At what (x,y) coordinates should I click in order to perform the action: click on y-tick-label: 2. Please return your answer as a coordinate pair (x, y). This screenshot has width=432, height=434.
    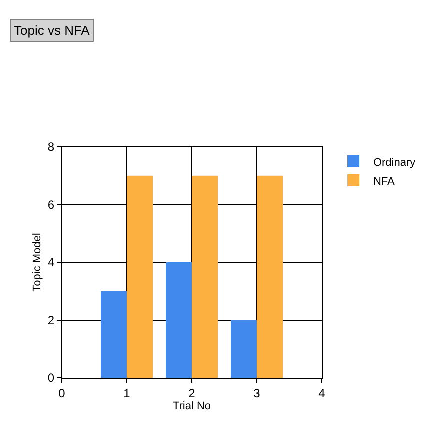
    Looking at the image, I should click on (51, 320).